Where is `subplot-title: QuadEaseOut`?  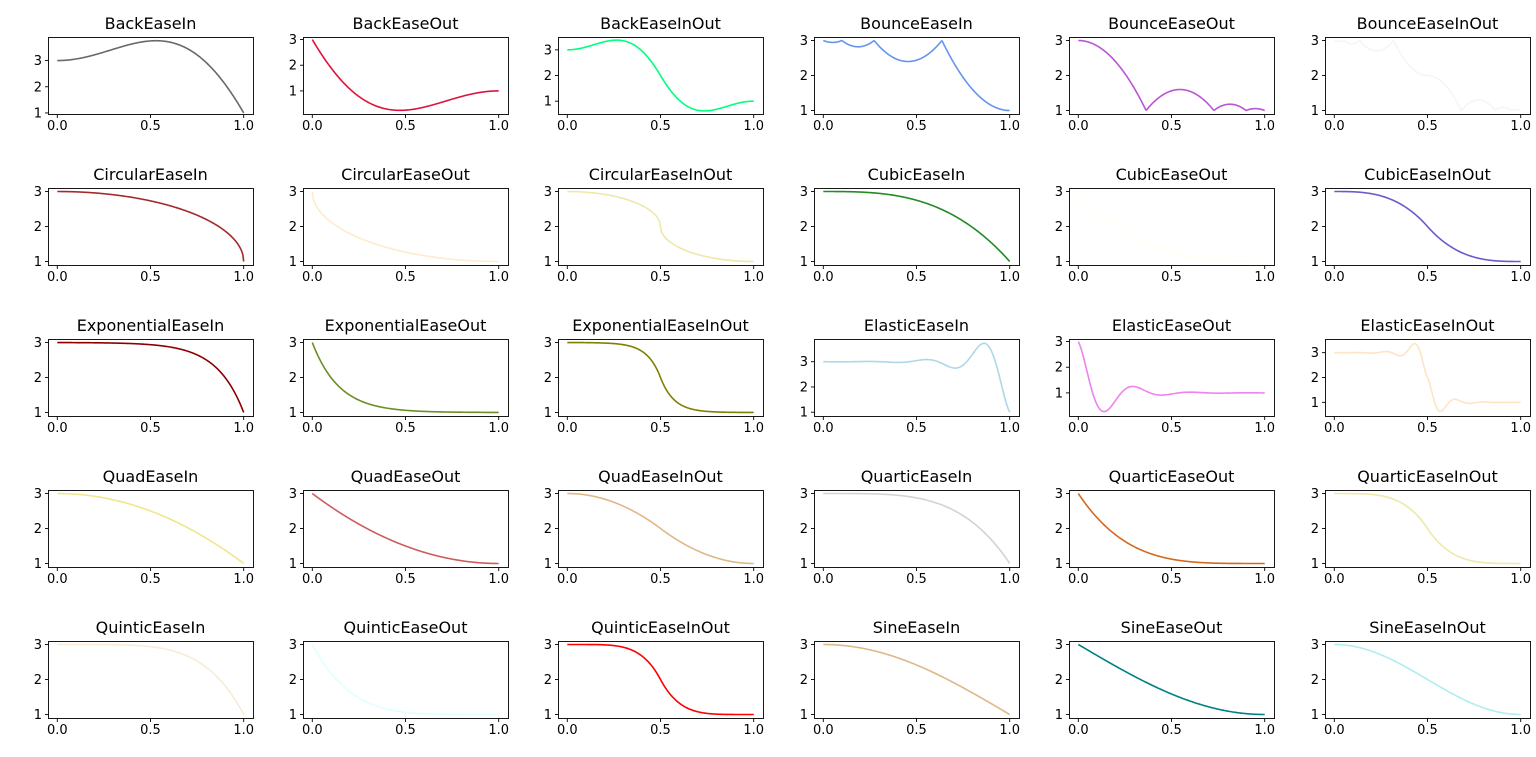 subplot-title: QuadEaseOut is located at coordinates (406, 476).